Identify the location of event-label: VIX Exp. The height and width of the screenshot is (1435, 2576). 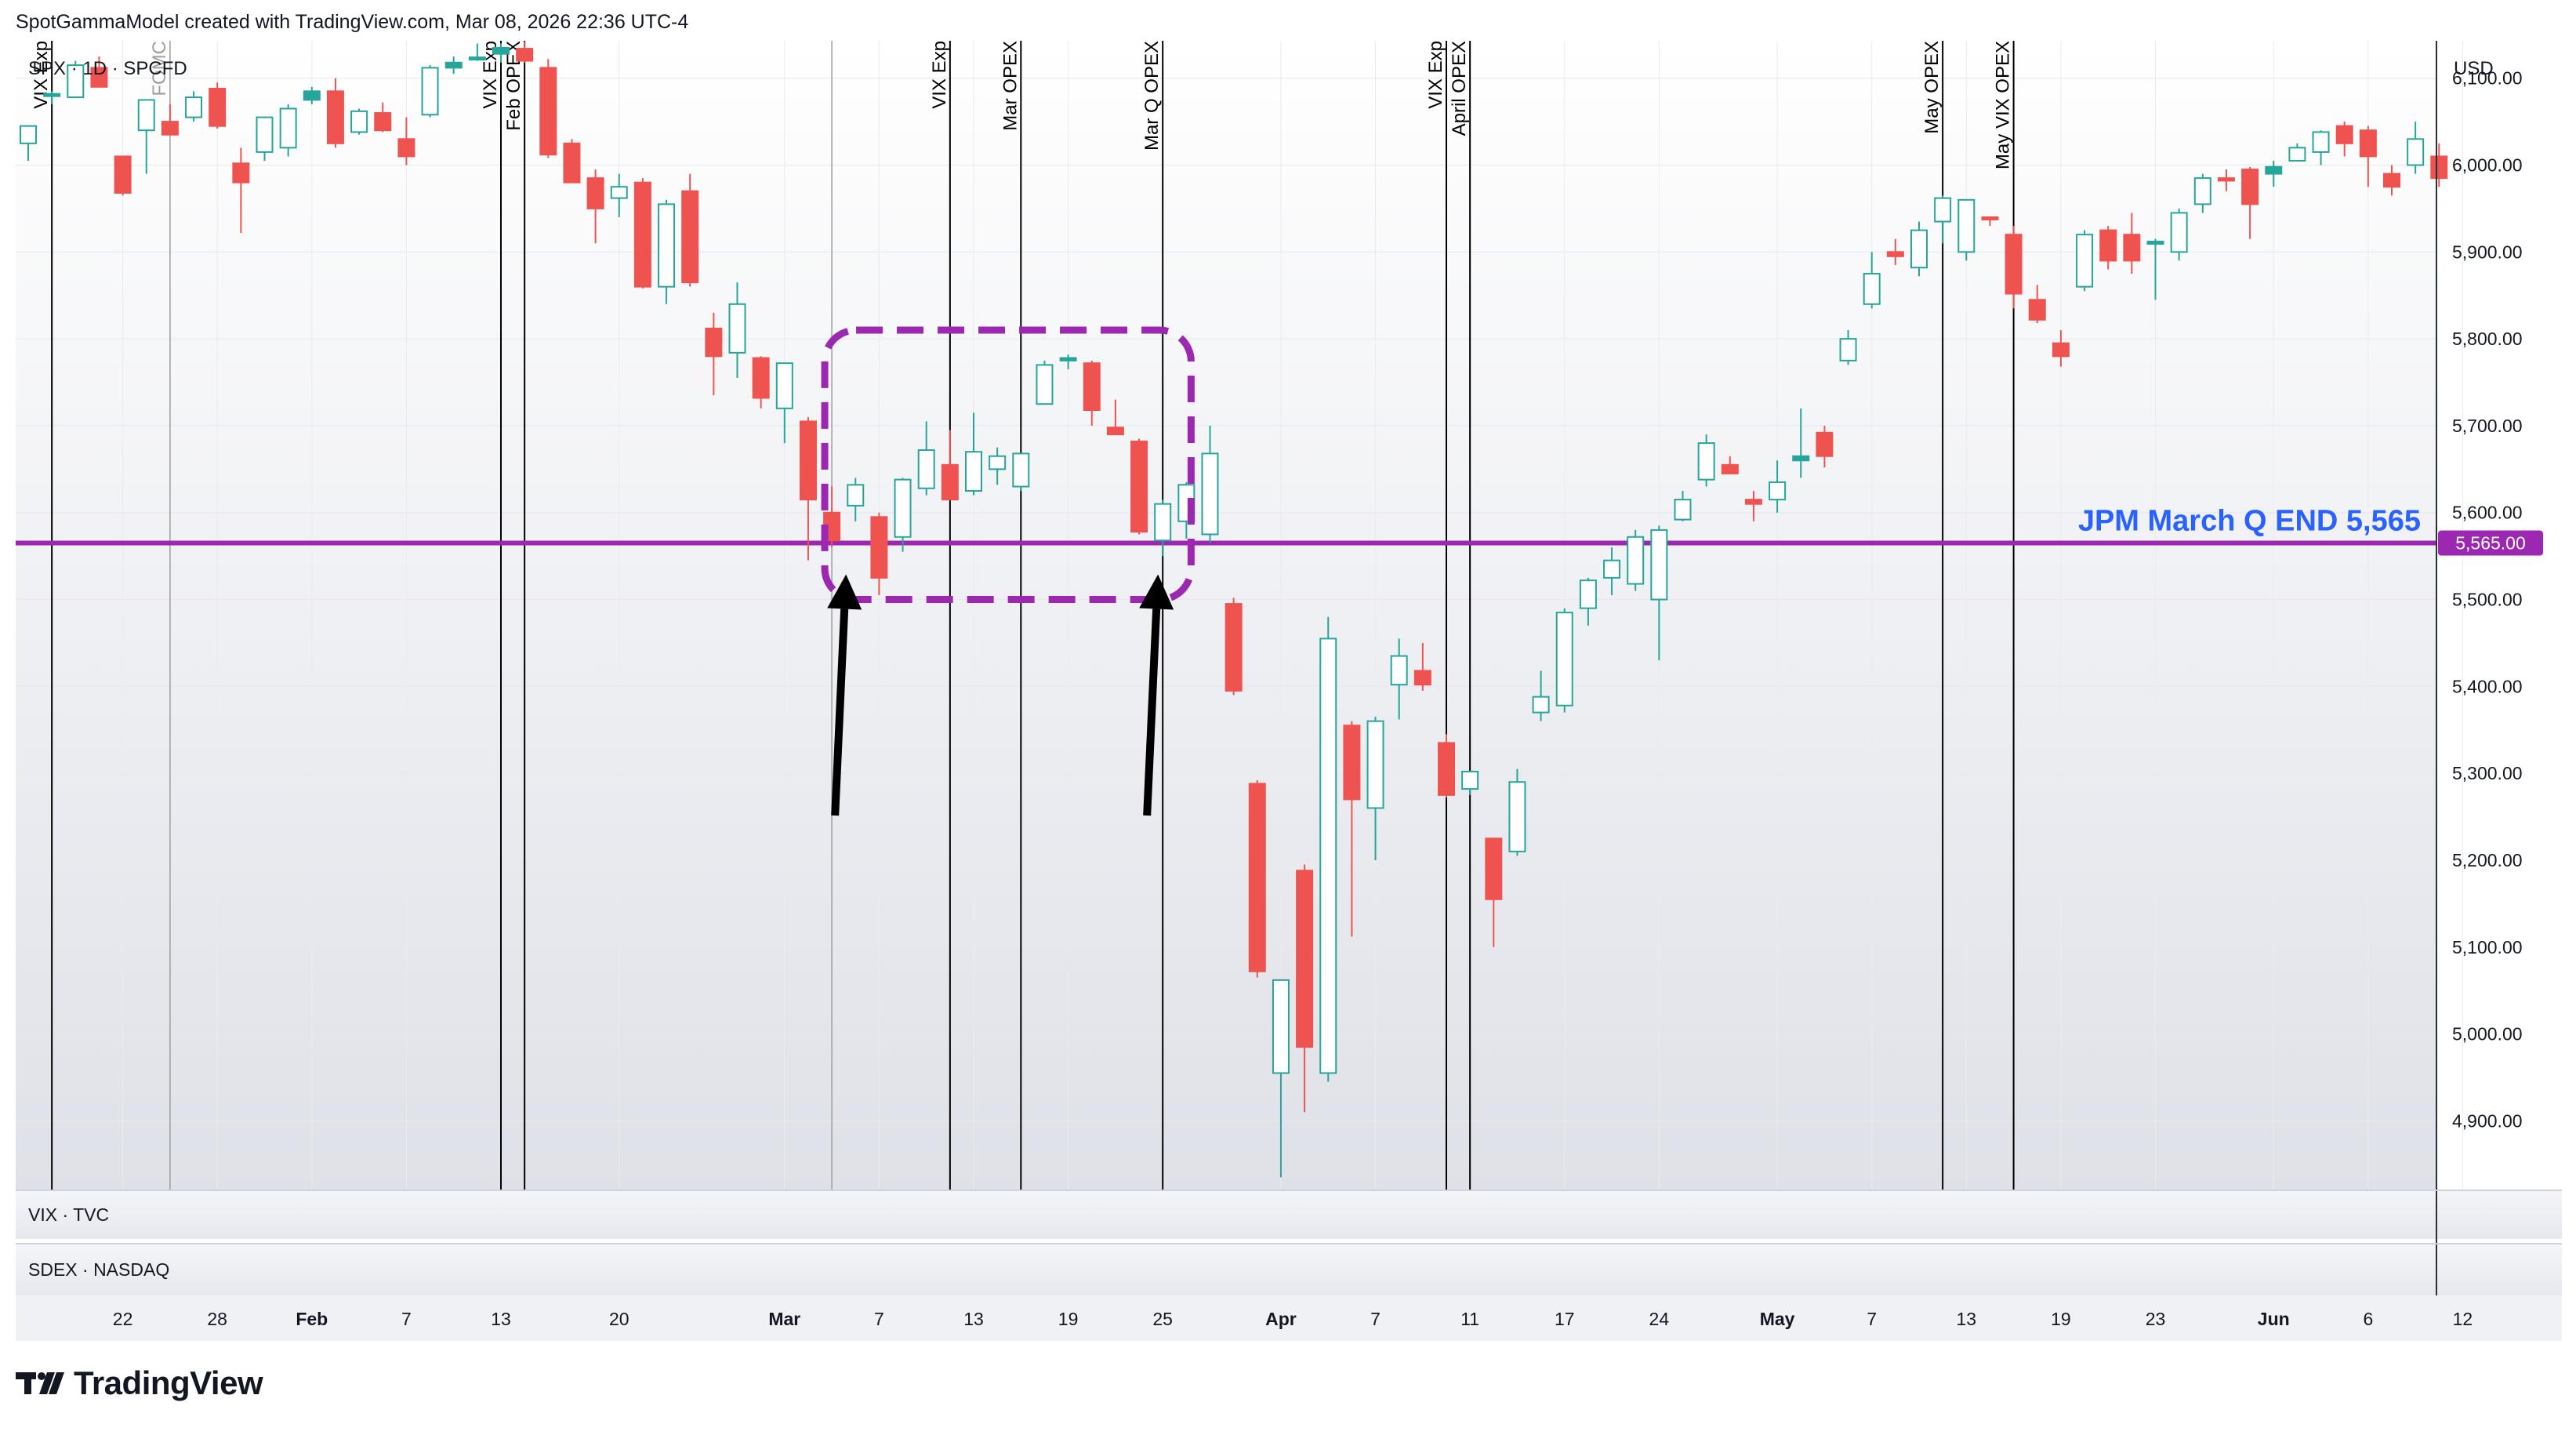
(42, 75).